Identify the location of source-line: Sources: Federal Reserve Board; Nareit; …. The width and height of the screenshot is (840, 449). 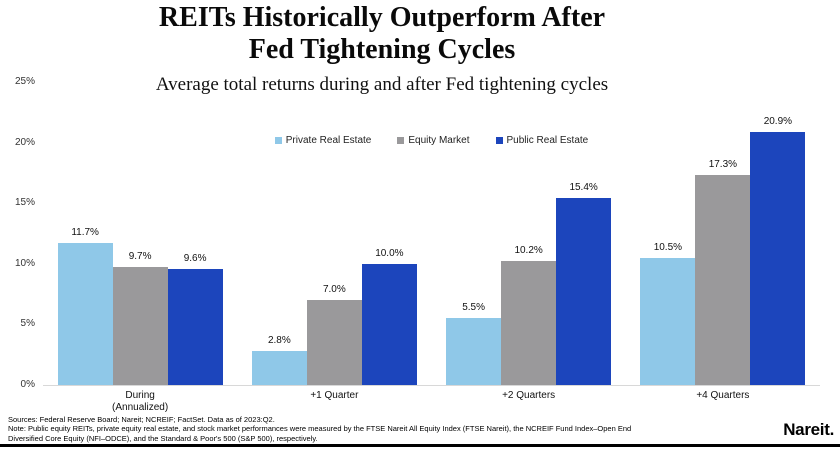
(141, 419).